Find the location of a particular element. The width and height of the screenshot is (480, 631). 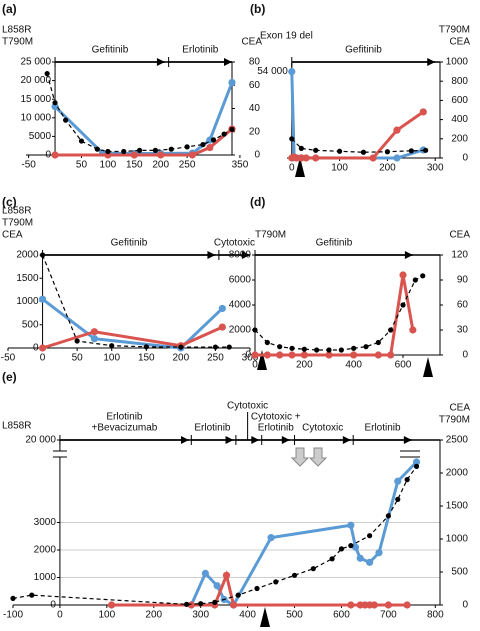

y2-tick-label: 400 is located at coordinates (459, 119).